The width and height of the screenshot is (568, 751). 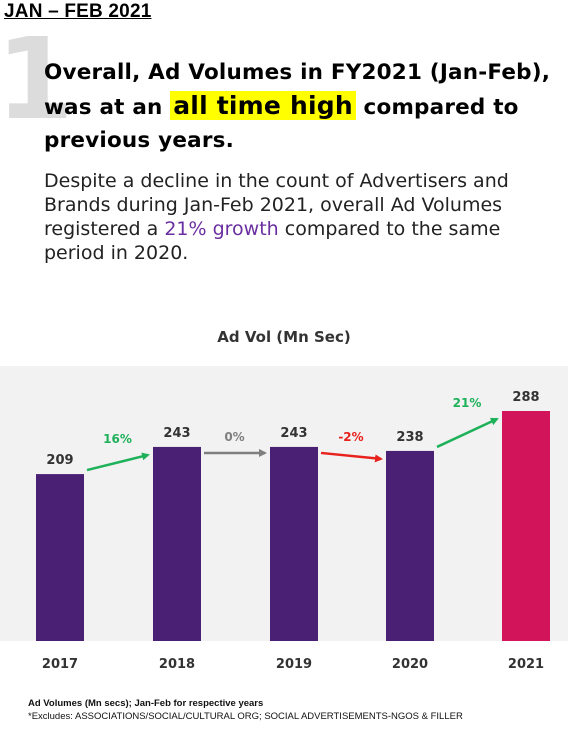 What do you see at coordinates (221, 229) in the screenshot?
I see `description-growth: 21% growth` at bounding box center [221, 229].